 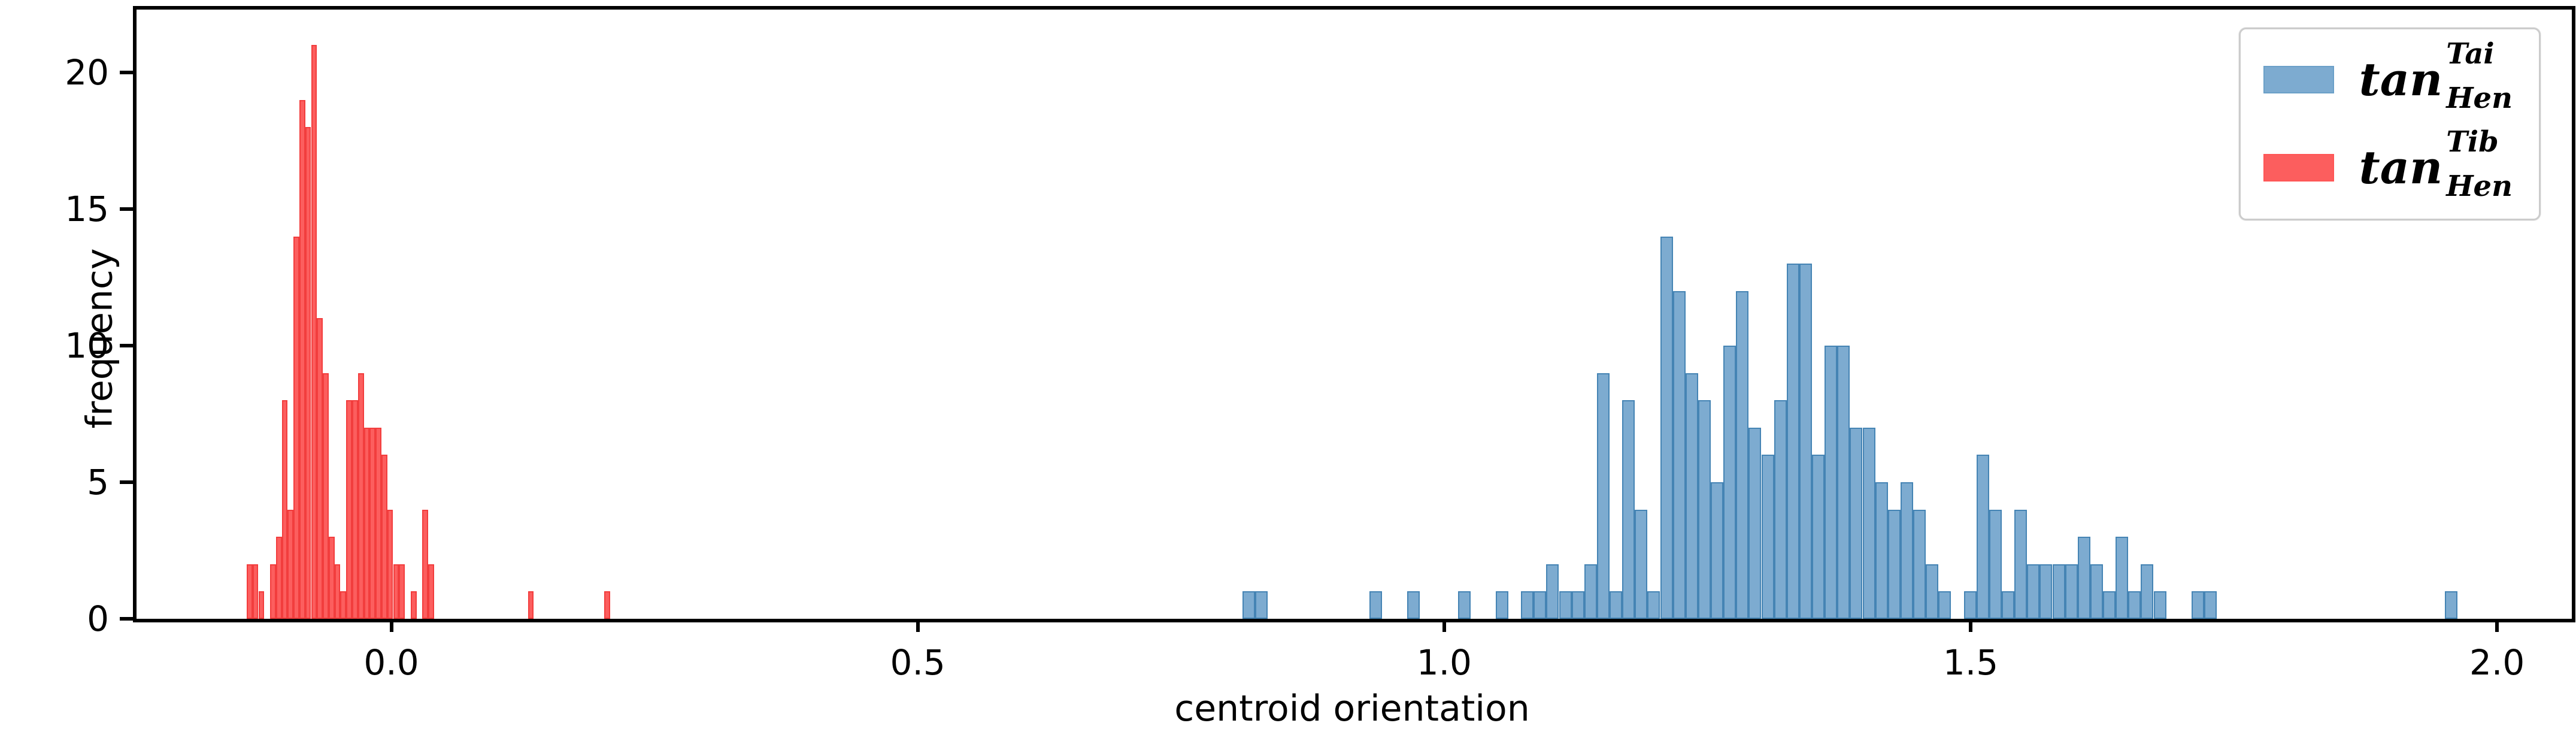 I want to click on x-tick-label: 2.0, so click(x=2497, y=662).